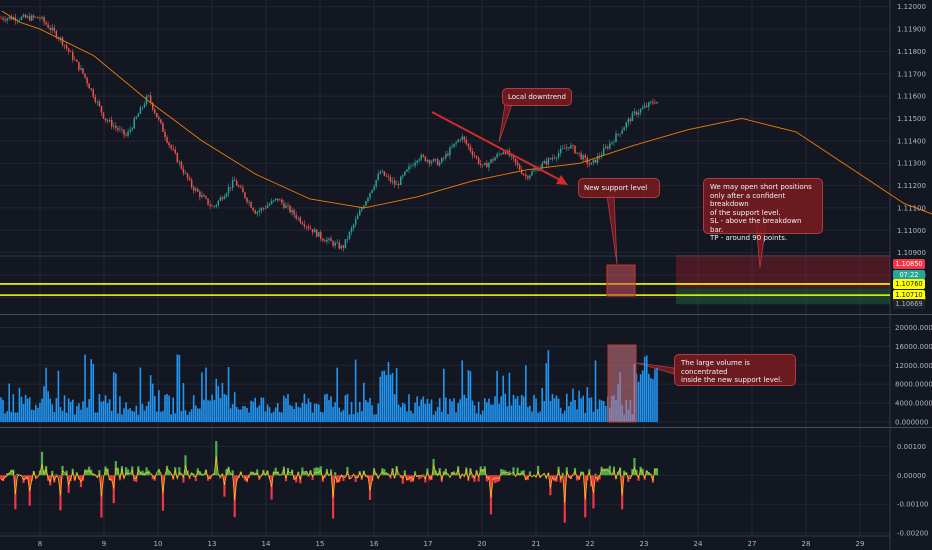 Image resolution: width=932 pixels, height=550 pixels. I want to click on price-tick-label: 1.11200, so click(911, 186).